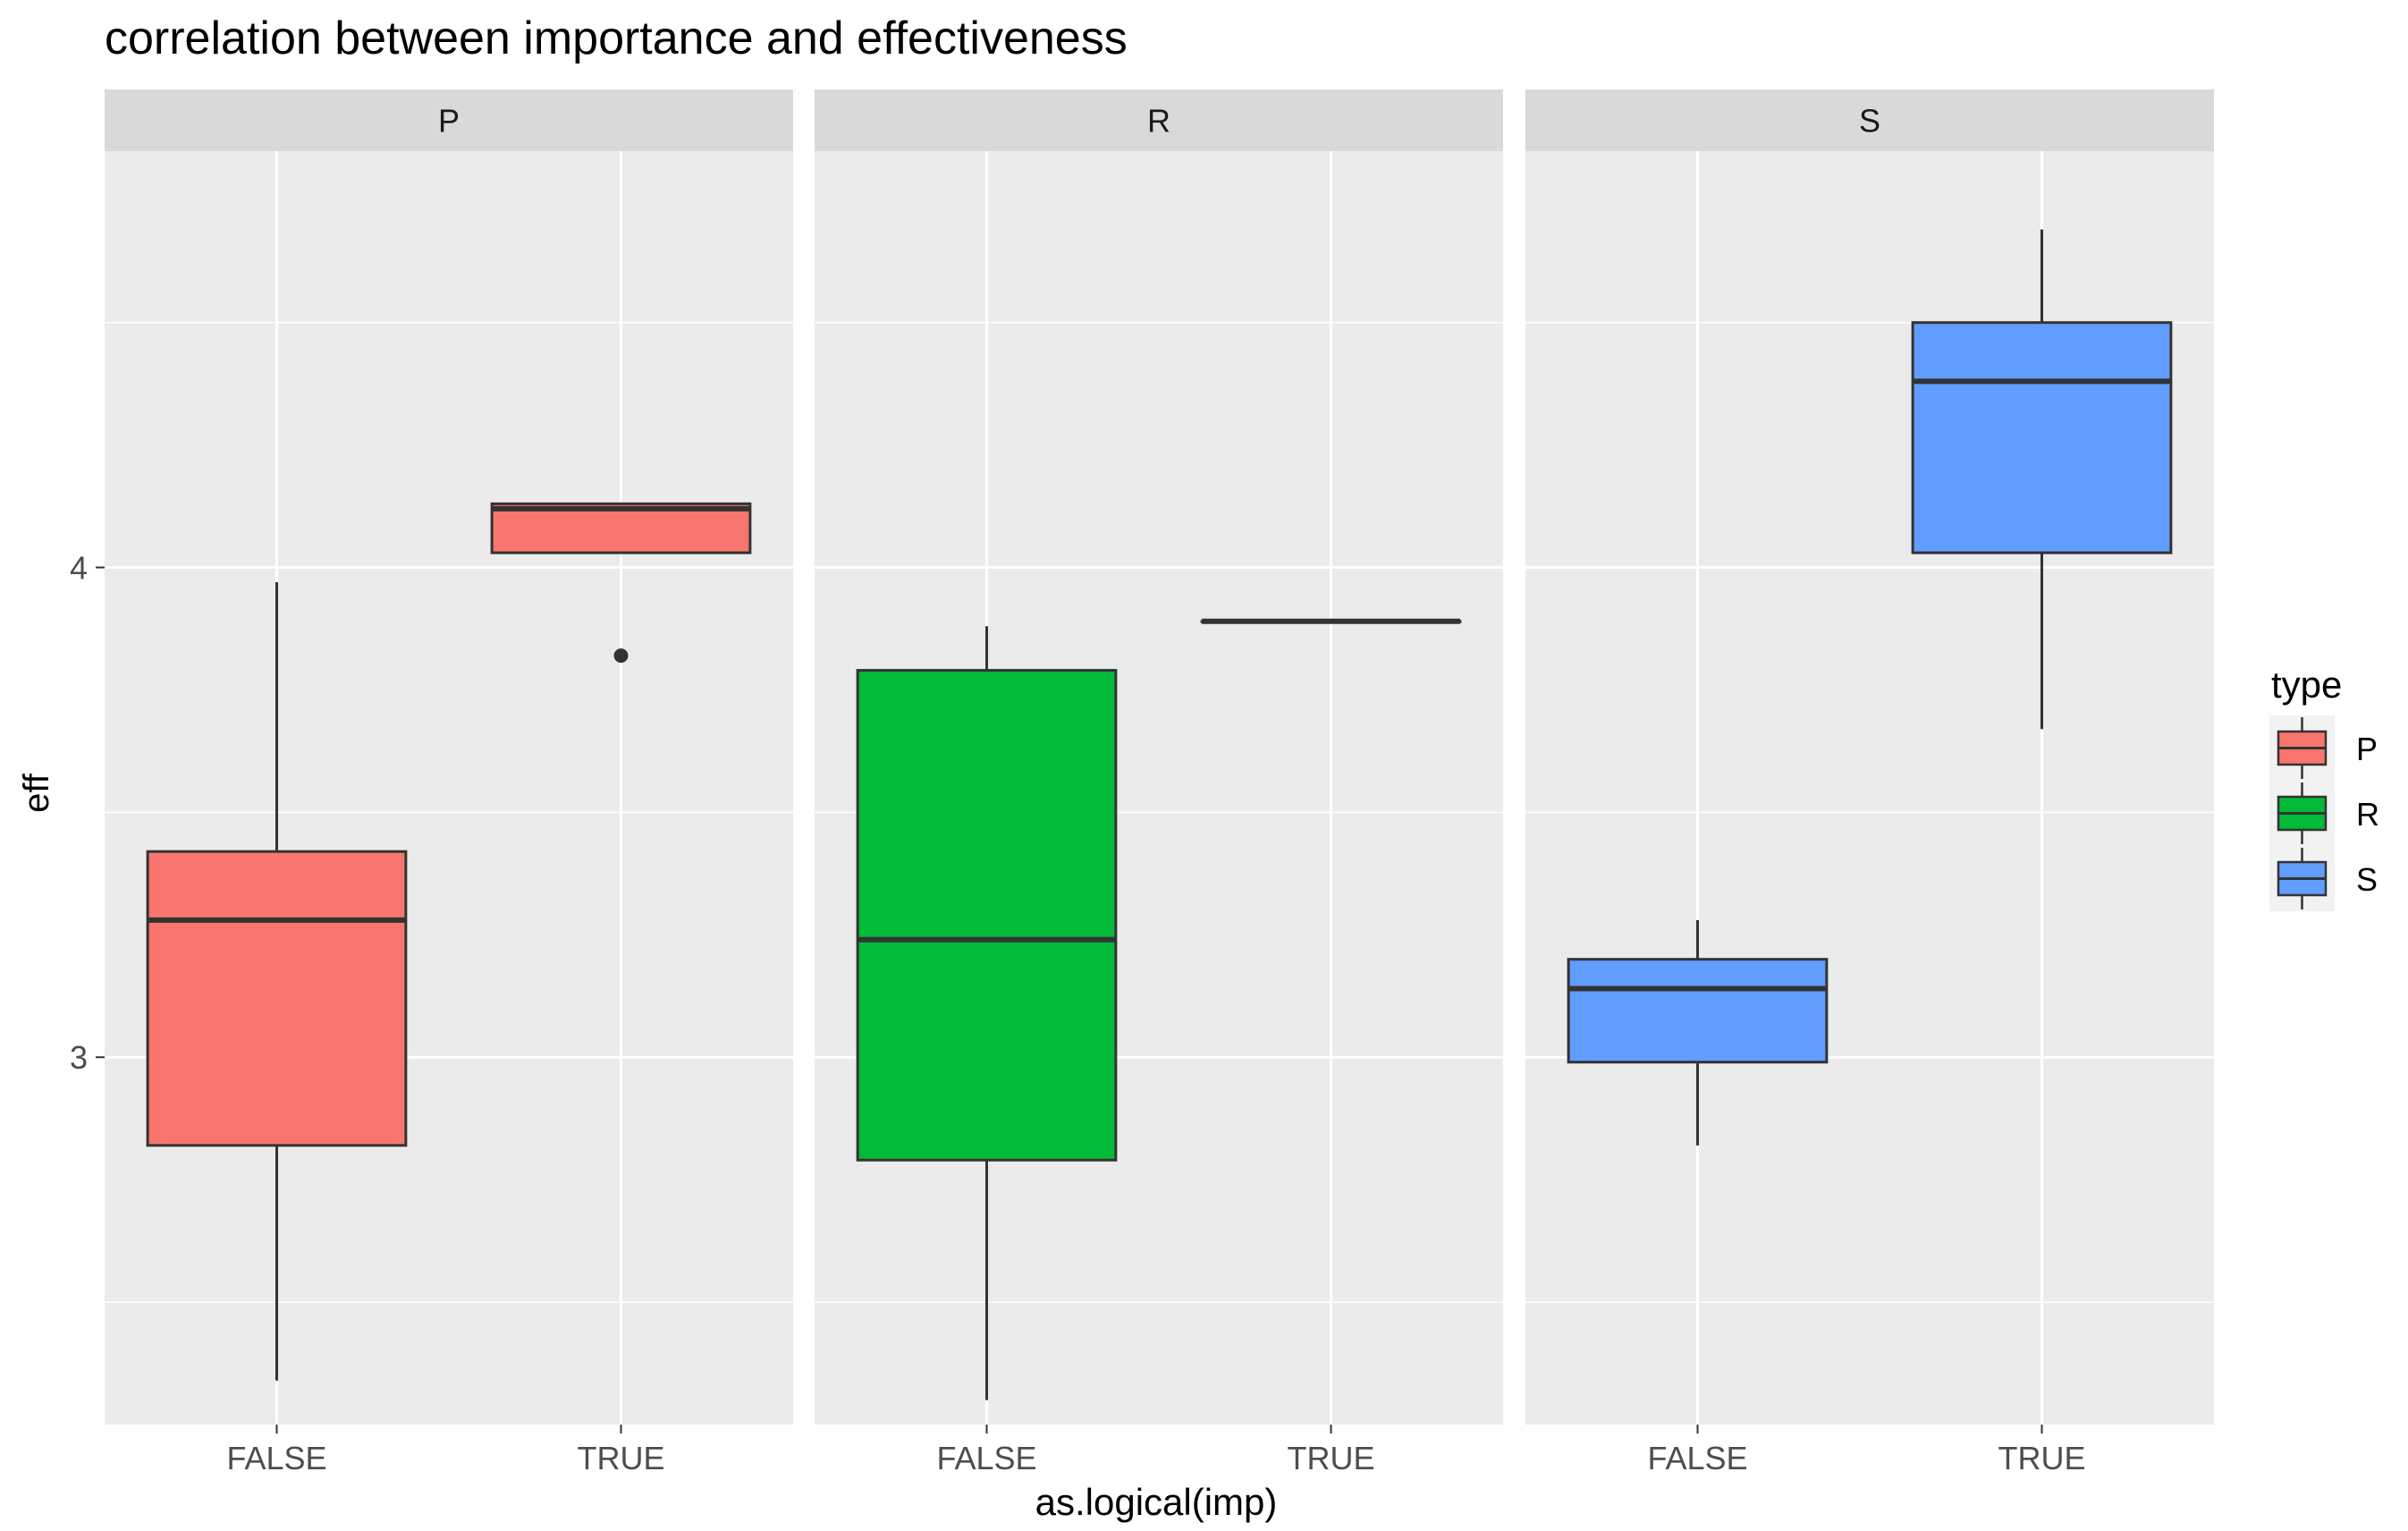 This screenshot has height=1531, width=2408. Describe the element at coordinates (79, 1057) in the screenshot. I see `y-tick-label: 3` at that location.